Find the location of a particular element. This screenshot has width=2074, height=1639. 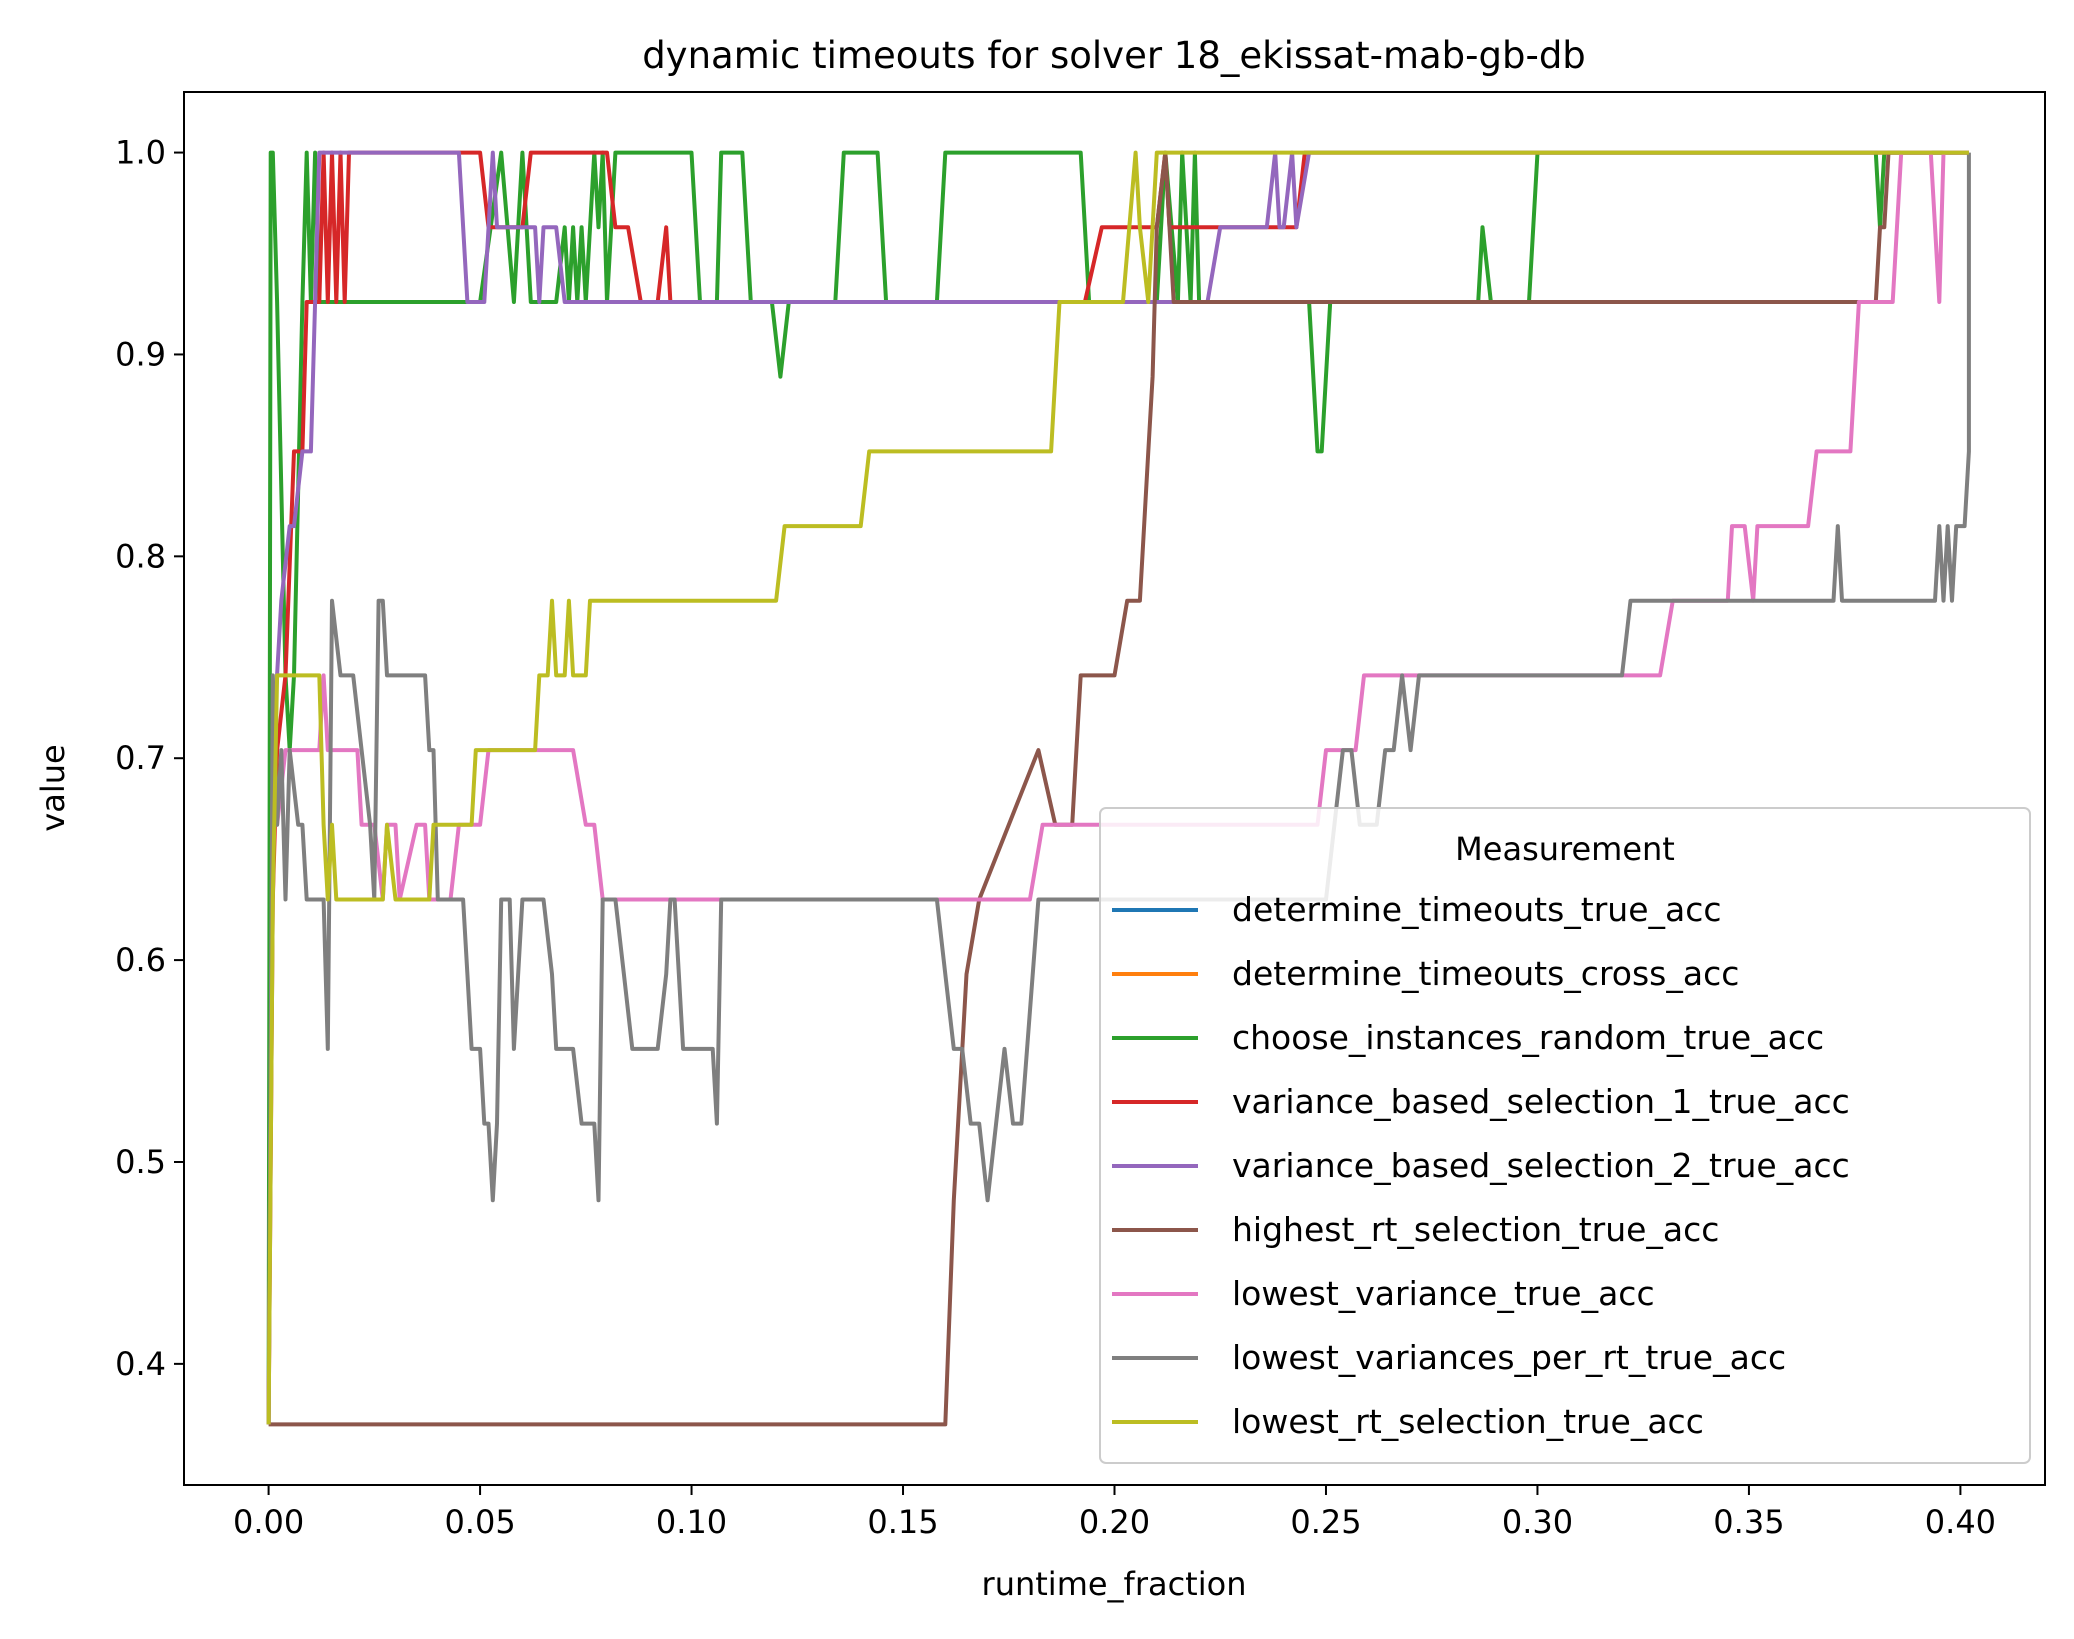

y-axis: 0.4 0.5 0.6 0.7 0.8 0.9 1.0 is located at coordinates (149, 758).